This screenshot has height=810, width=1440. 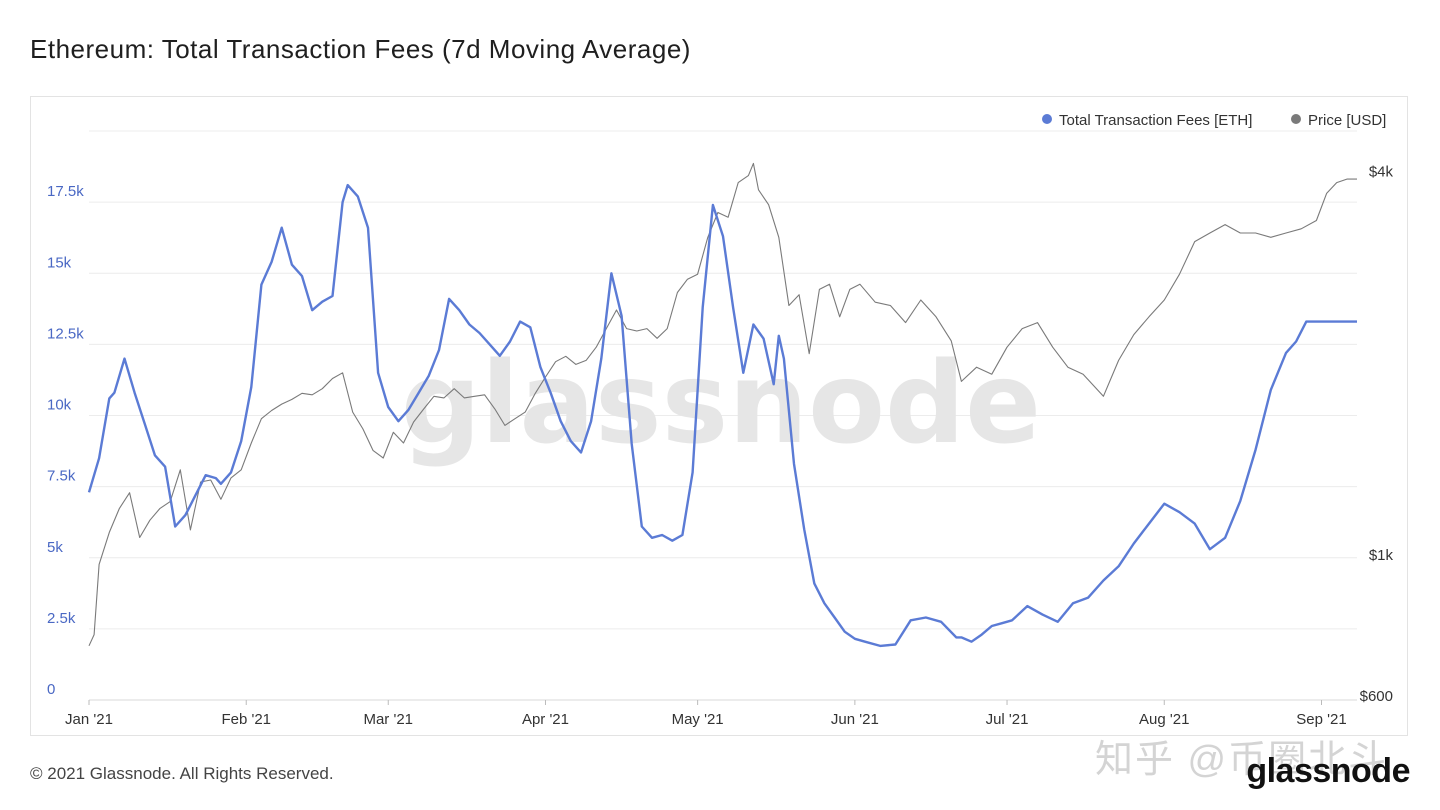 What do you see at coordinates (55, 547) in the screenshot?
I see `left-tick-label: 5k` at bounding box center [55, 547].